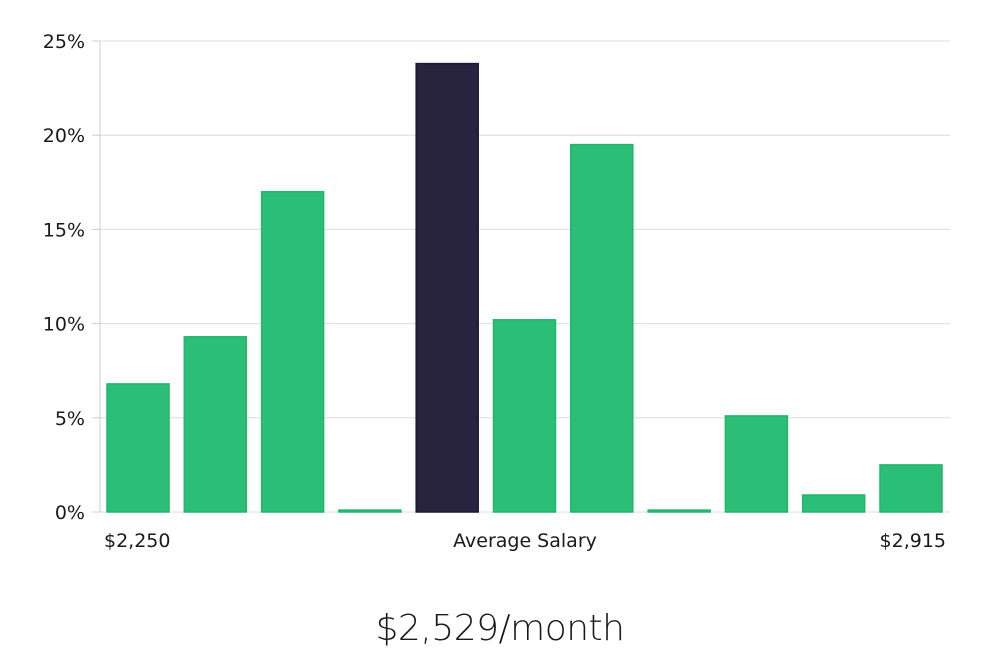 The height and width of the screenshot is (660, 1000). I want to click on average-salary-label: $2,529/month, so click(500, 628).